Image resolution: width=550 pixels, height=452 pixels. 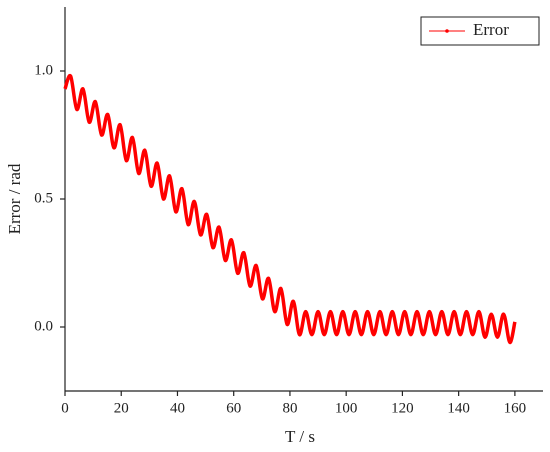 I want to click on x-tick-label: 100, so click(x=346, y=408).